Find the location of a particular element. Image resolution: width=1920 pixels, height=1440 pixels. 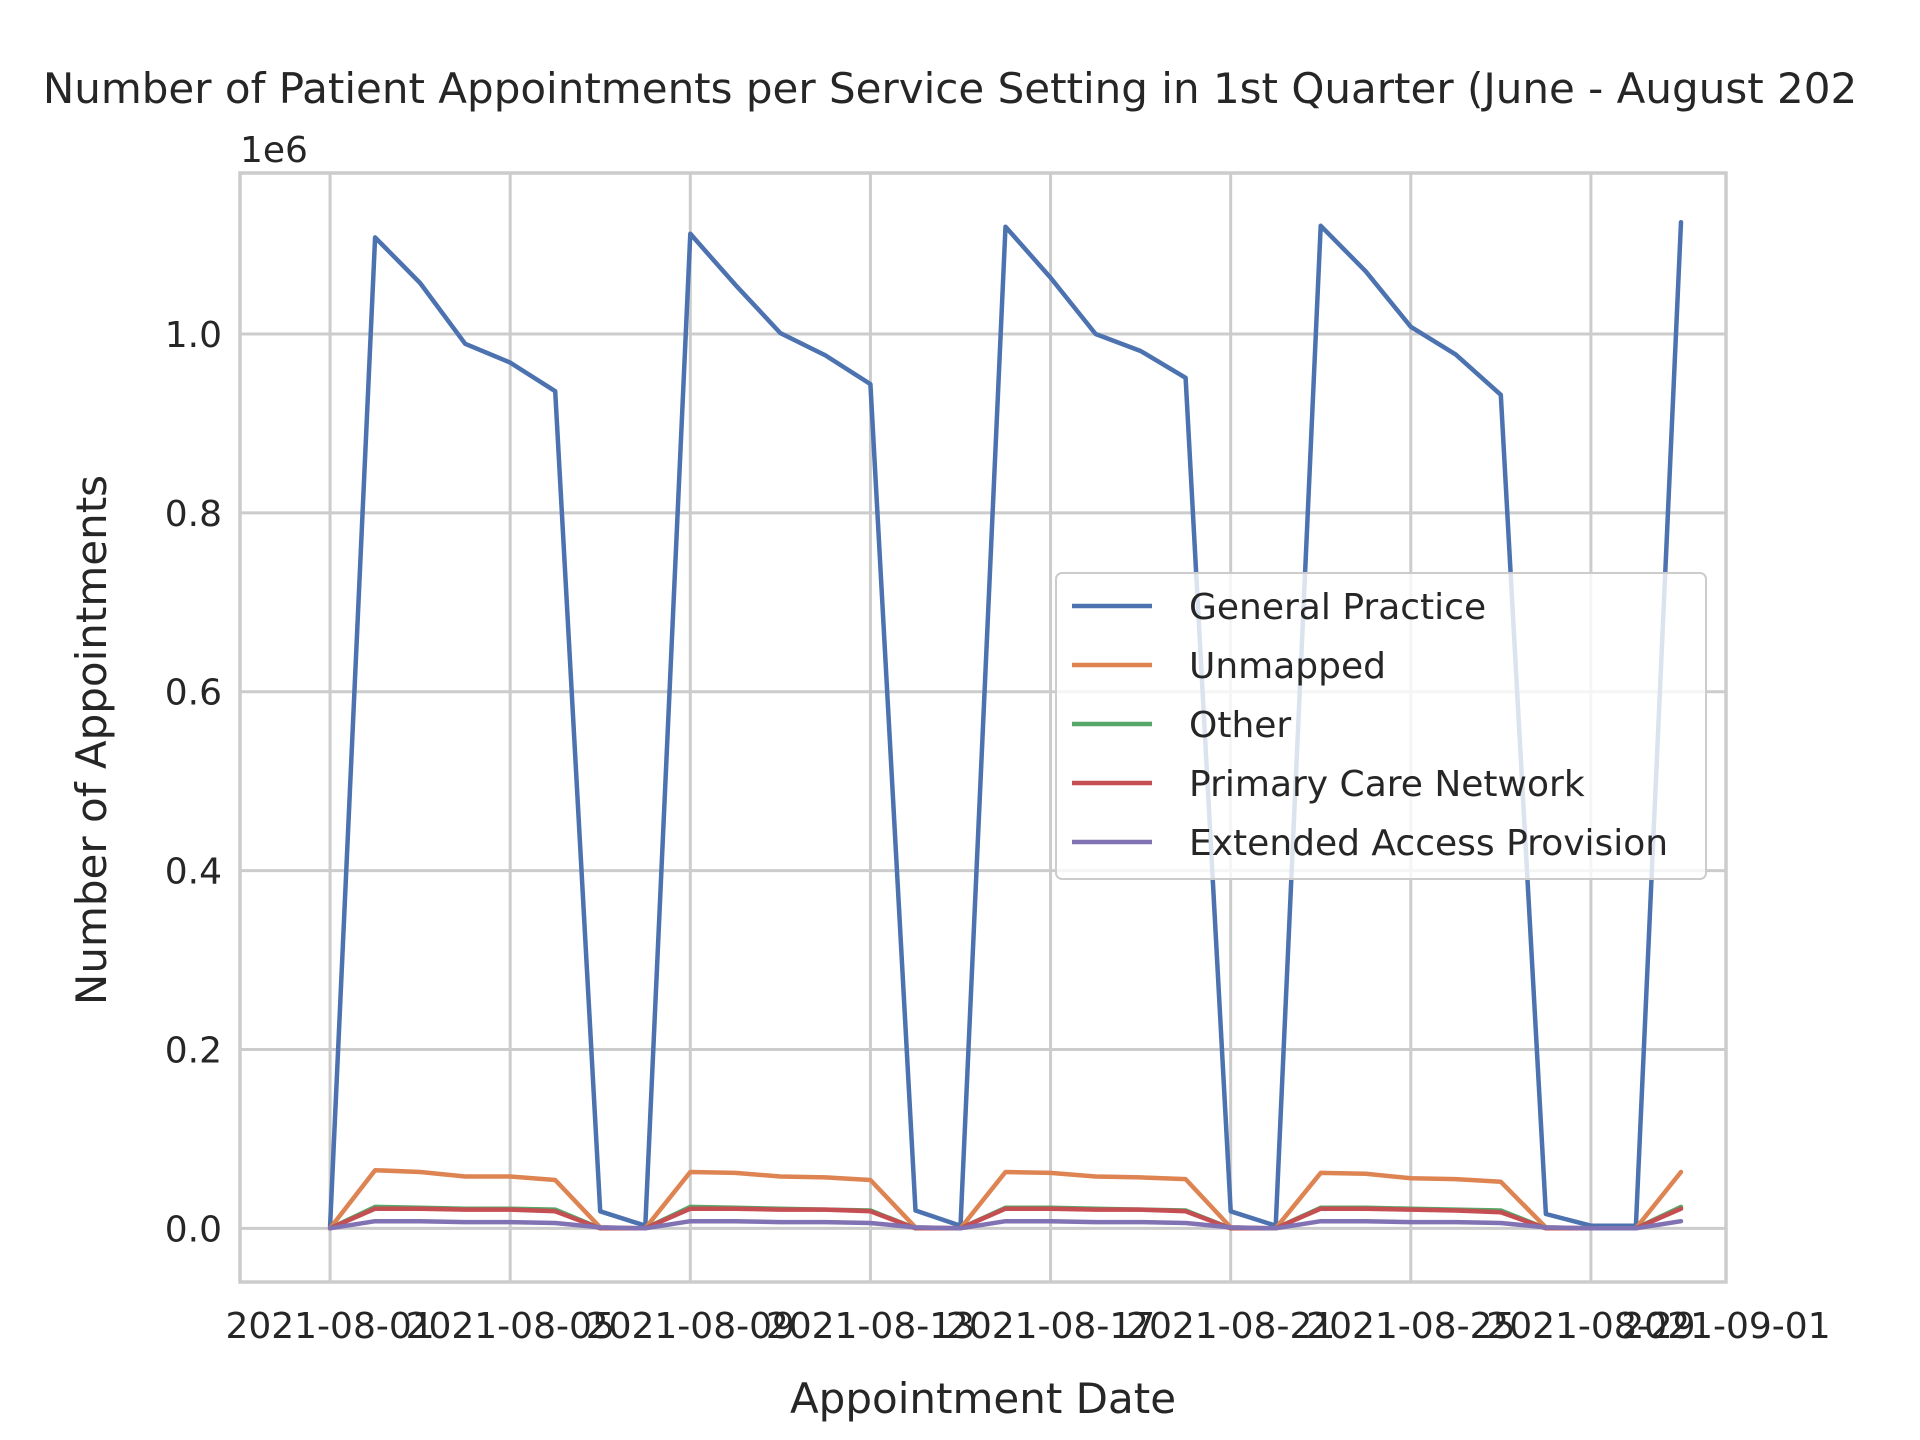

x-tick-label: 2021-08-13 is located at coordinates (870, 1326).